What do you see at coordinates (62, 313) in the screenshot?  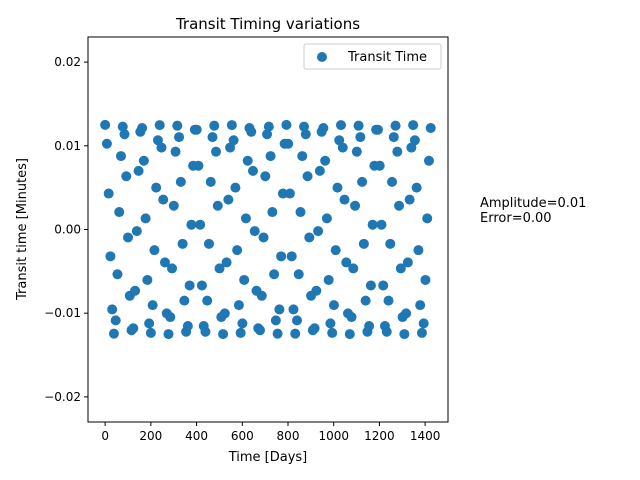 I see `y-tick-label: −0.01` at bounding box center [62, 313].